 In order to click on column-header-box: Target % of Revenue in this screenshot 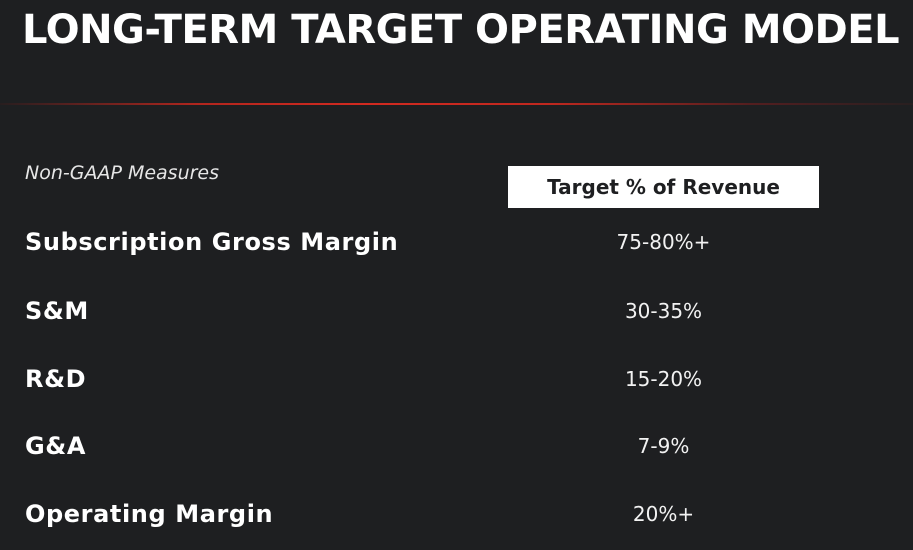, I will do `click(663, 187)`.